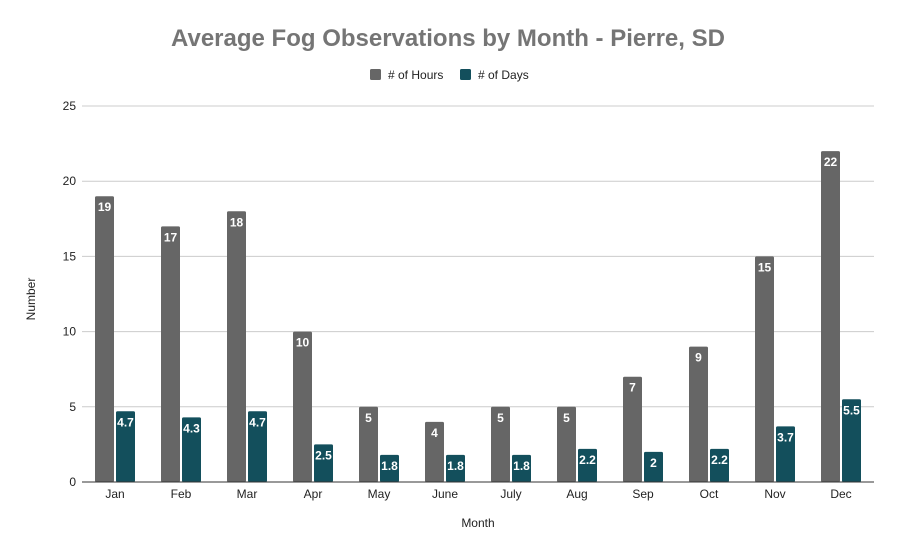 The height and width of the screenshot is (558, 901). What do you see at coordinates (72, 407) in the screenshot?
I see `y-tick-label: 5` at bounding box center [72, 407].